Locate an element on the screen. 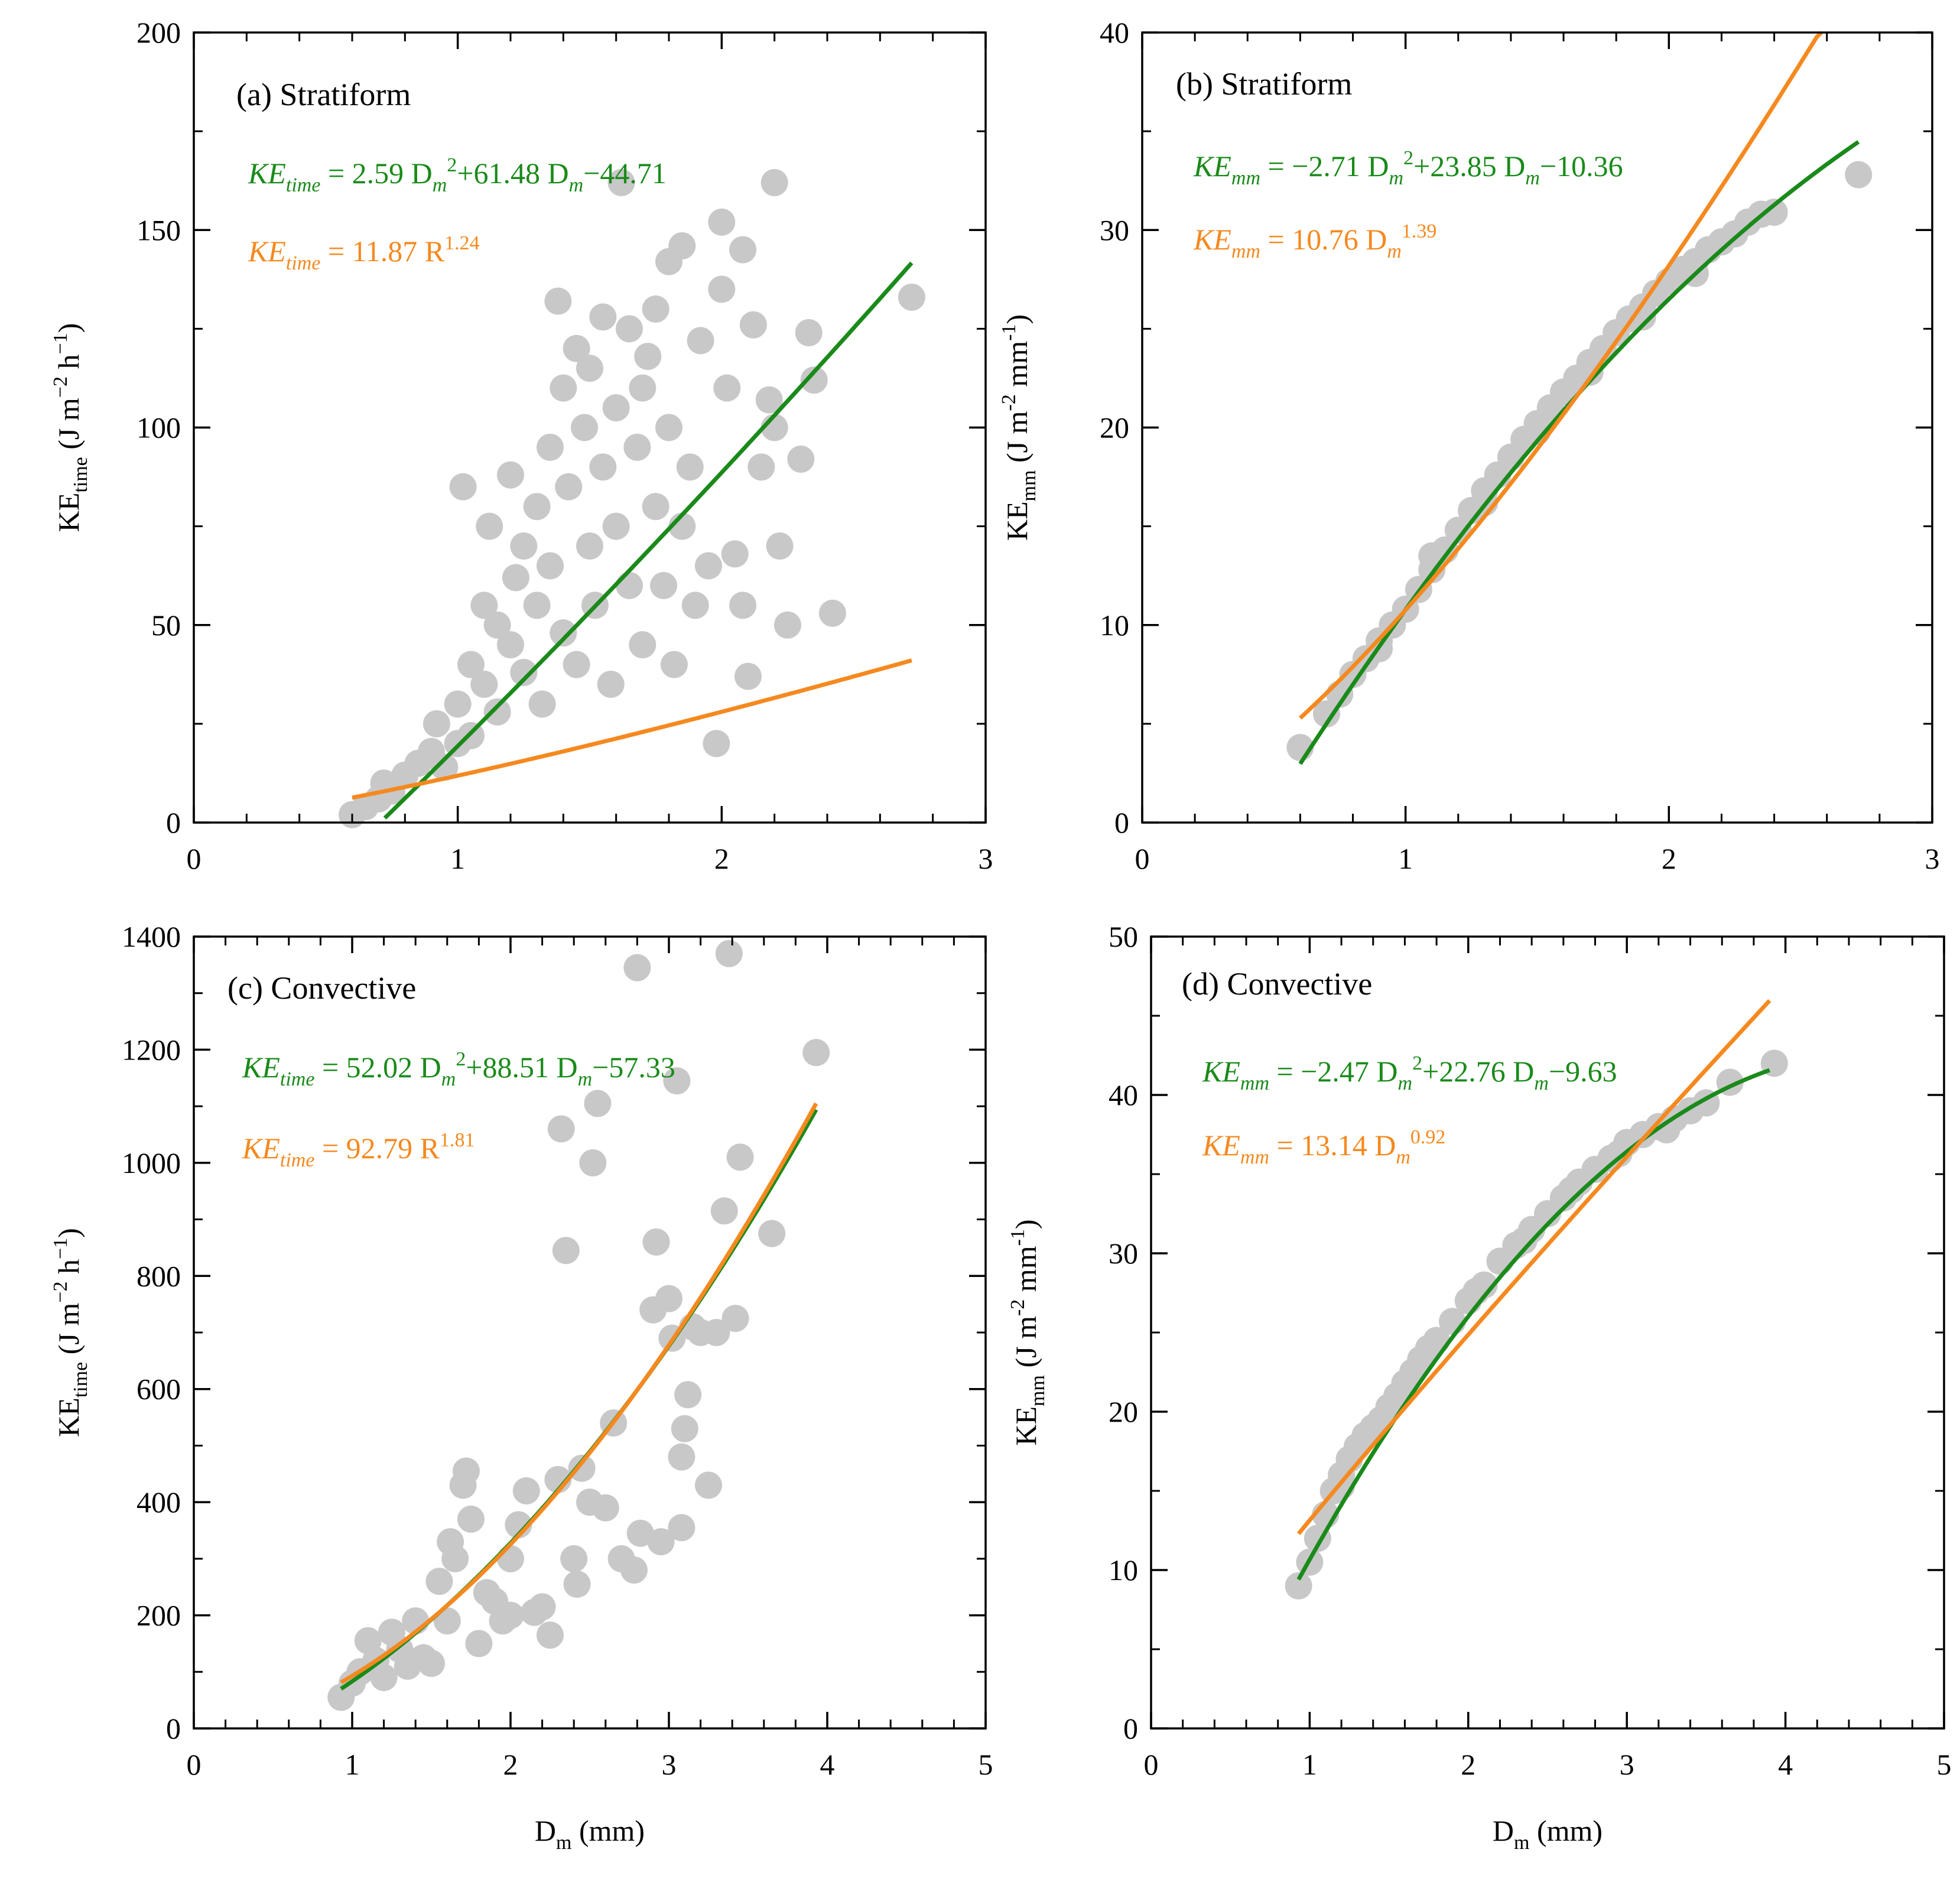 The width and height of the screenshot is (1960, 1885). polynomial-fit-line is located at coordinates (579, 1400).